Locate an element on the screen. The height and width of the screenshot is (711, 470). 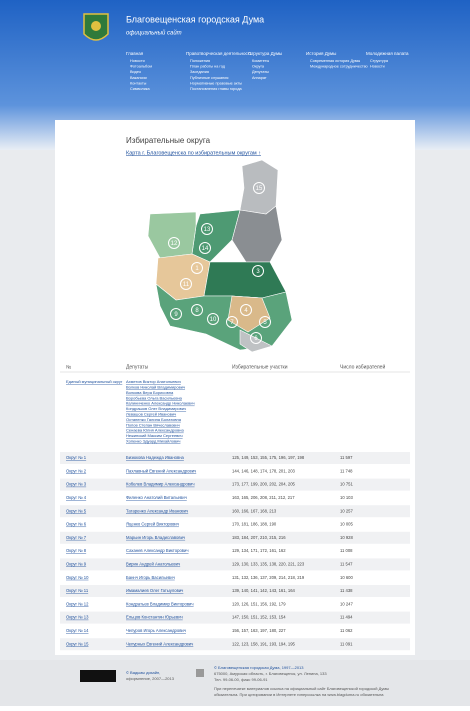
nav-item: Аппарат is located at coordinates (259, 78).